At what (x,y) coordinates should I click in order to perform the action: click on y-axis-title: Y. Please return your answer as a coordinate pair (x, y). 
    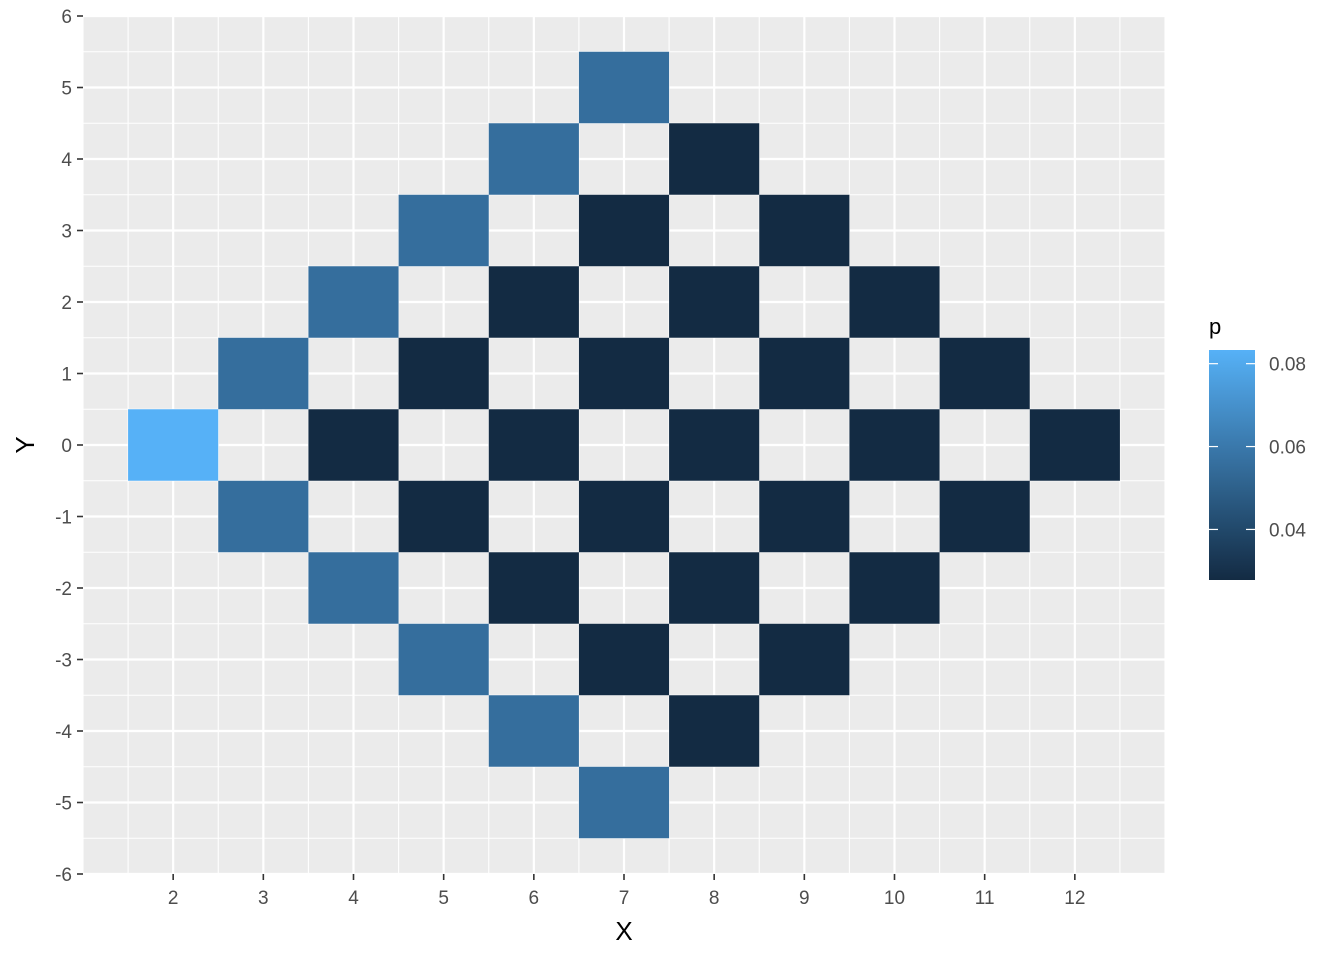
    Looking at the image, I should click on (25, 444).